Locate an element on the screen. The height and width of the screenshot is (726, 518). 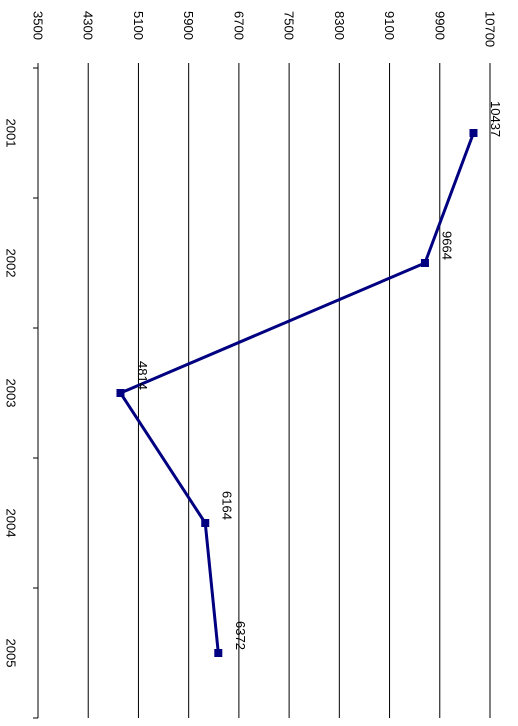
category-tick-label: 2003 is located at coordinates (11, 393).